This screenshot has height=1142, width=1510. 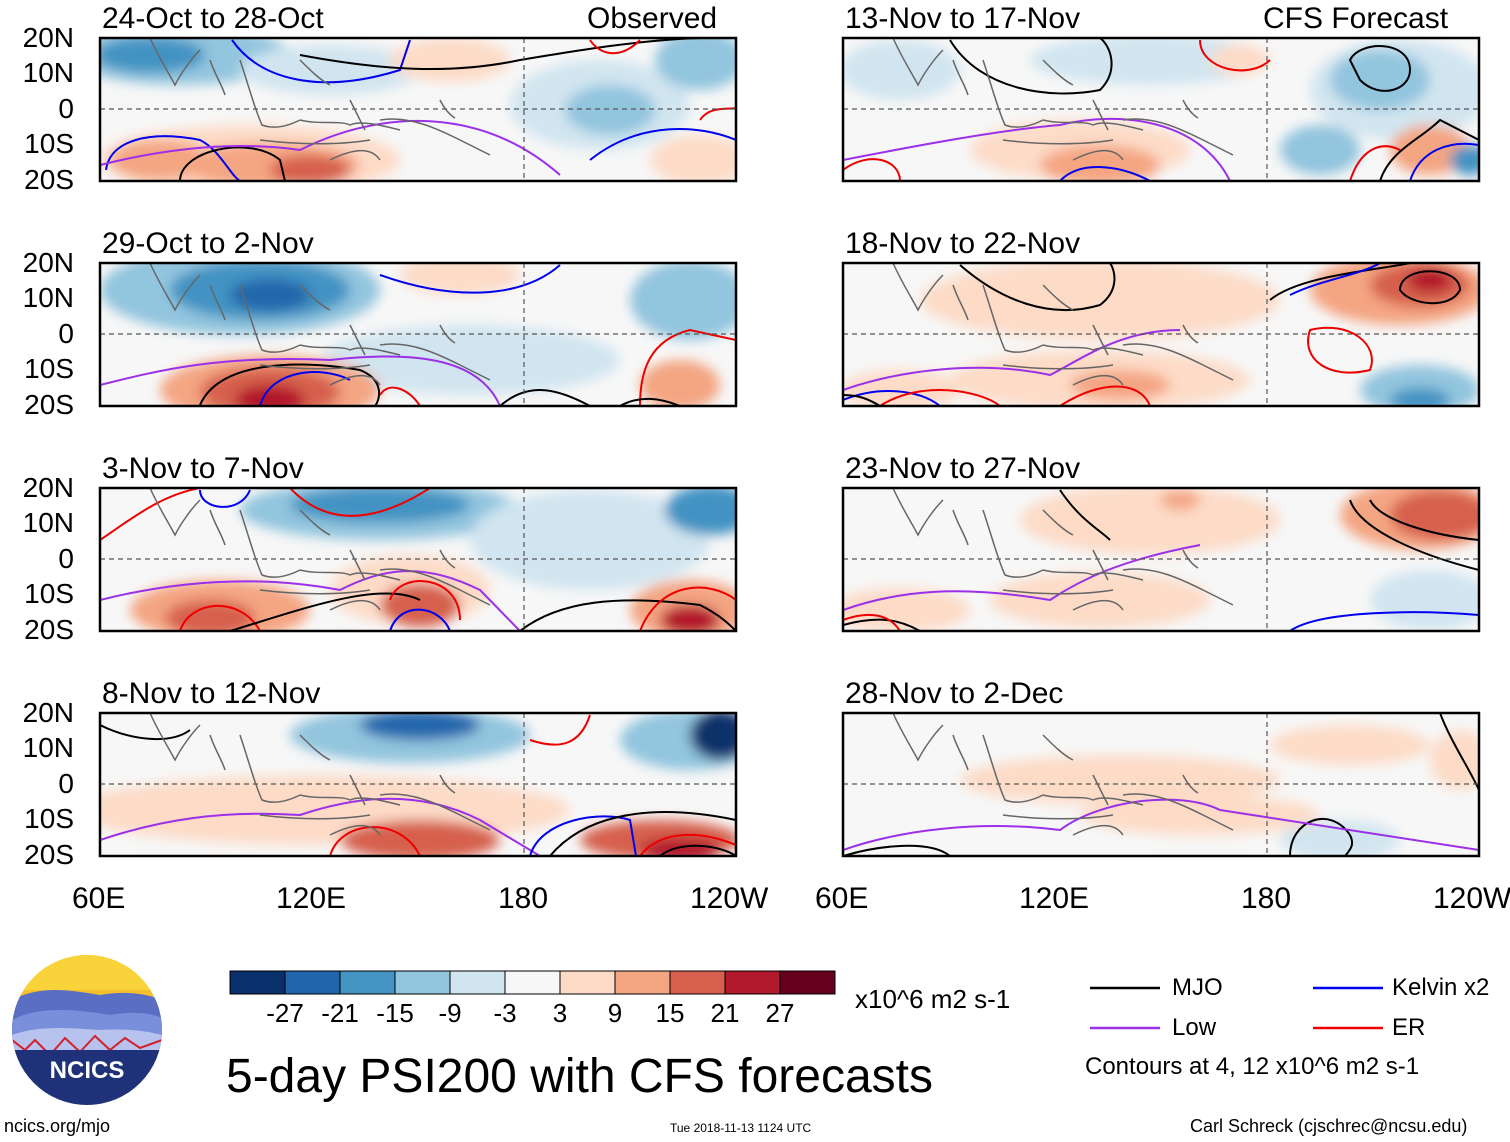 I want to click on panel-title-p8: 28-Nov to 2-Dec, so click(x=954, y=693).